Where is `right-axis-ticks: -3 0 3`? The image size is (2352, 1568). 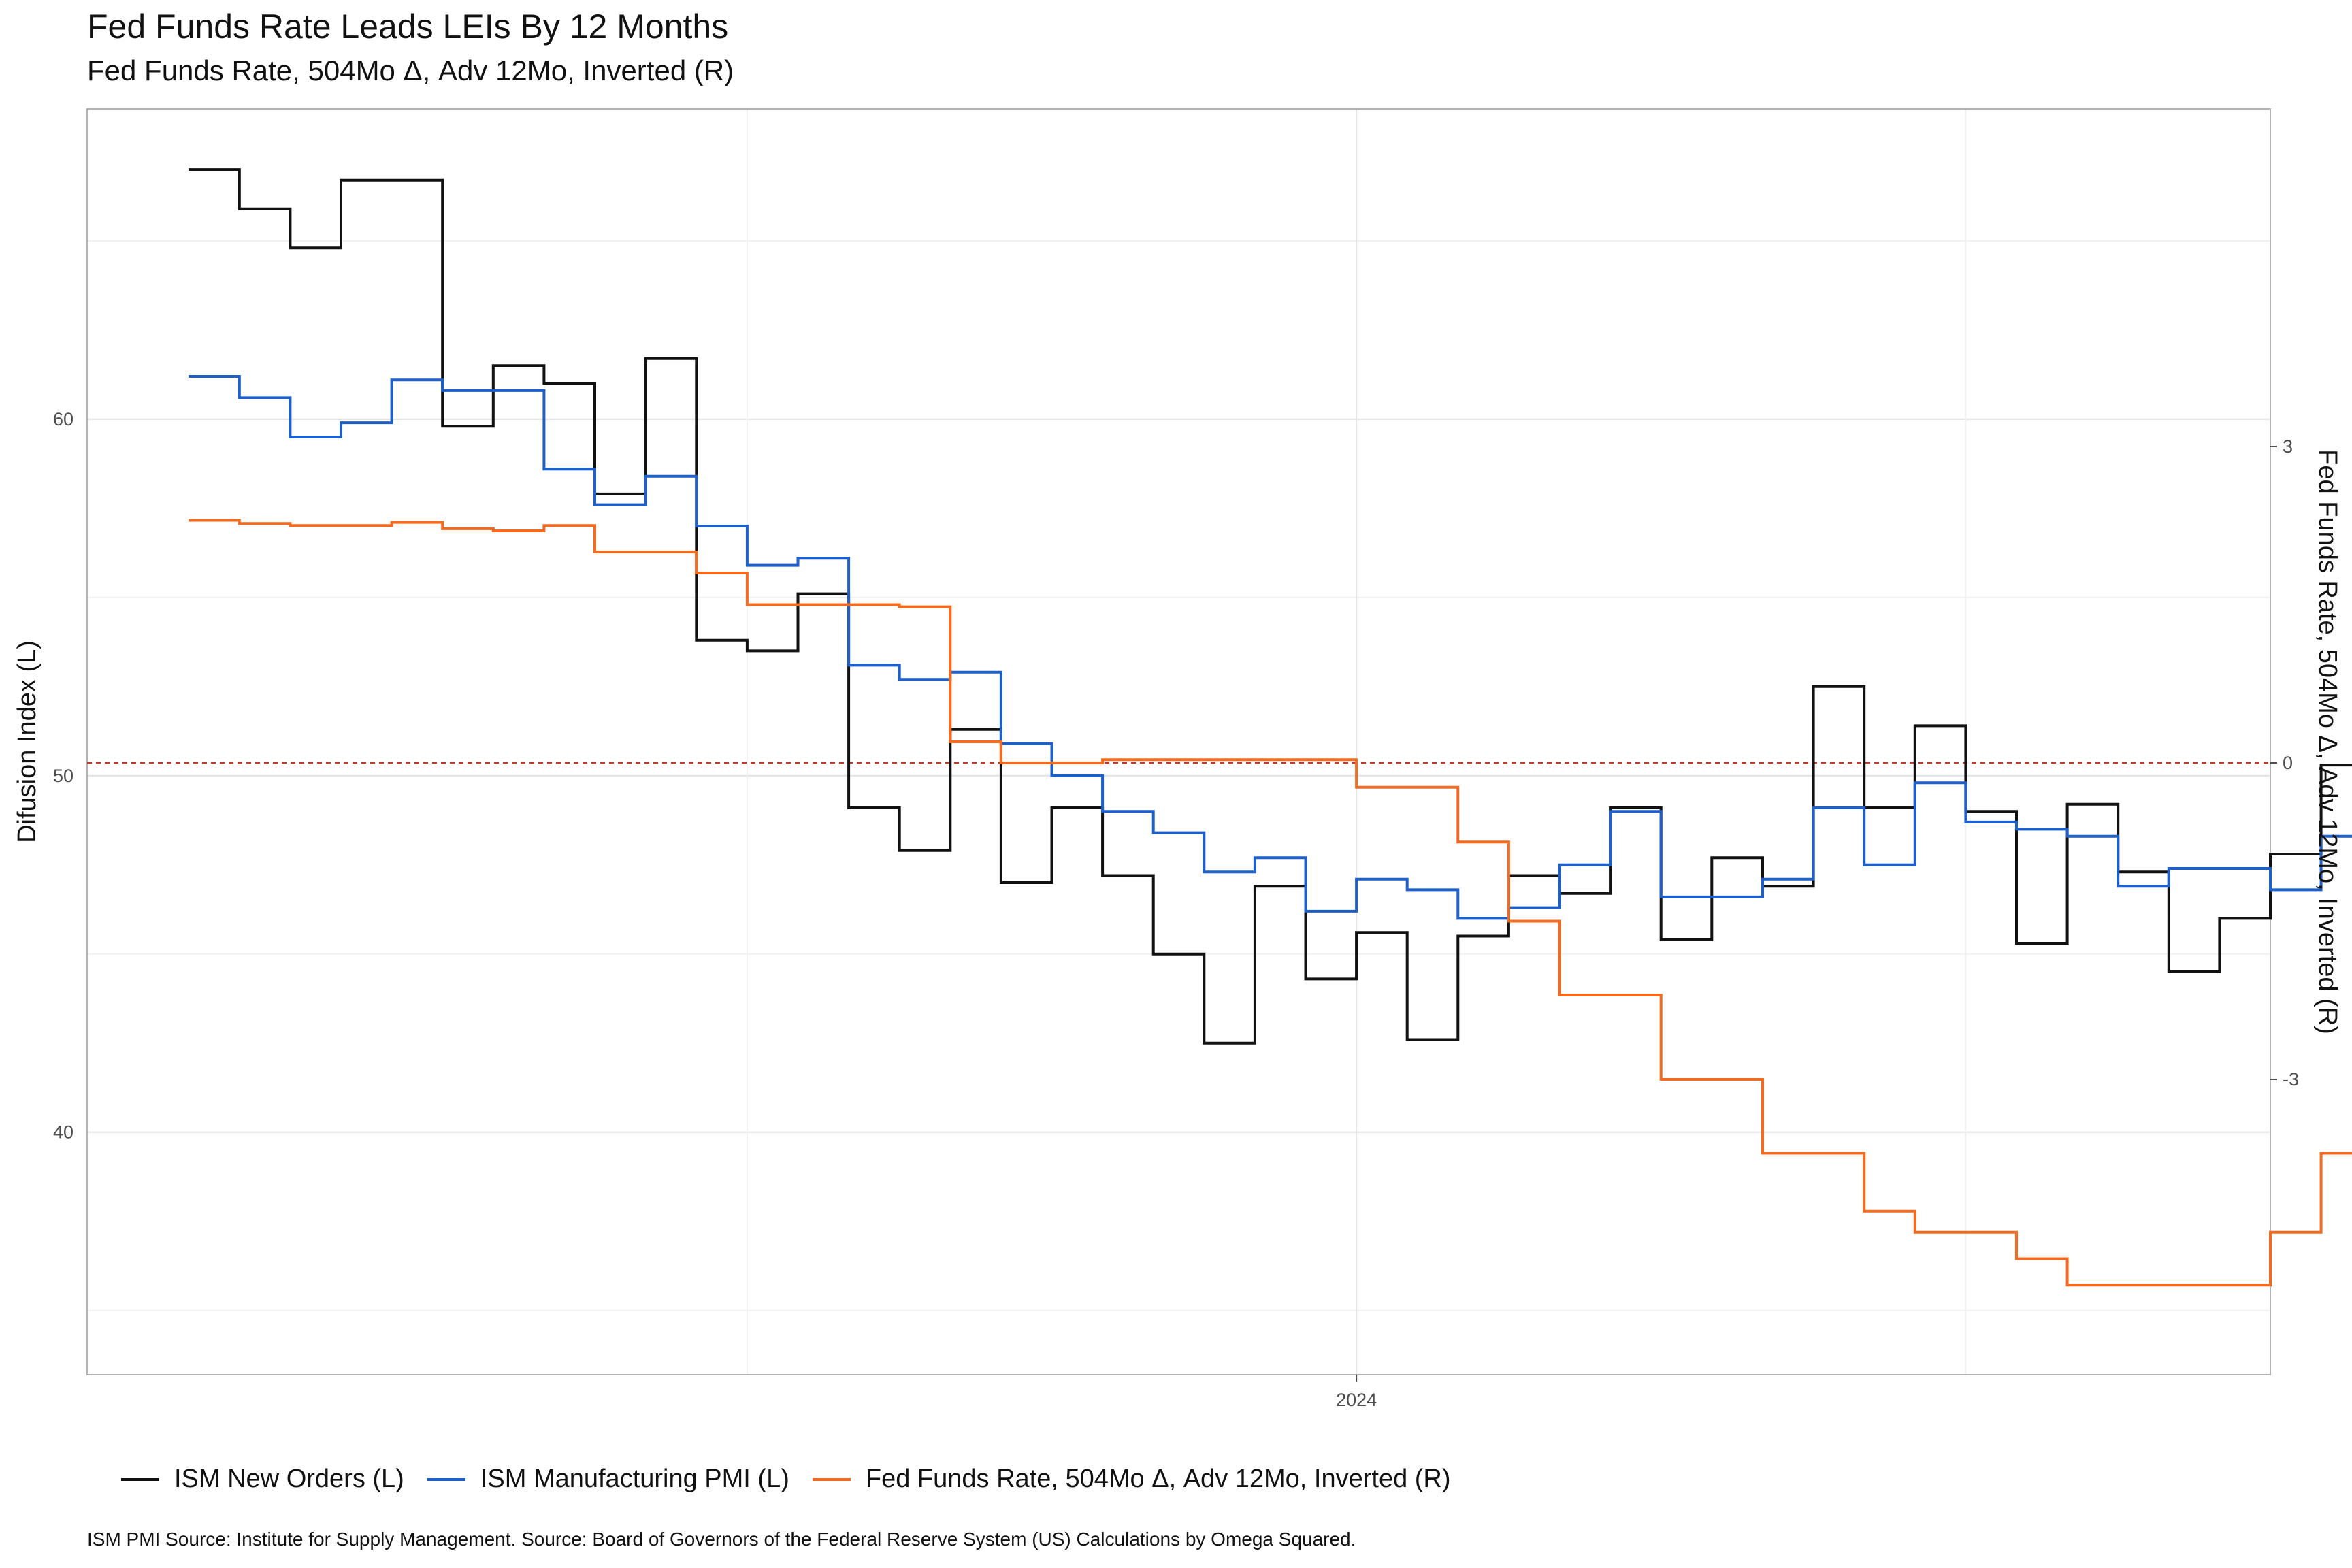
right-axis-ticks: -3 0 3 is located at coordinates (2285, 763).